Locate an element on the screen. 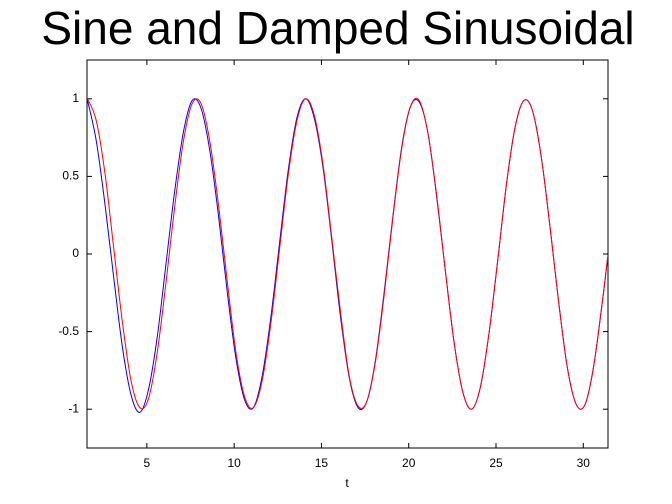 This screenshot has width=672, height=504. y-tick-label: 0.5 is located at coordinates (70, 176).